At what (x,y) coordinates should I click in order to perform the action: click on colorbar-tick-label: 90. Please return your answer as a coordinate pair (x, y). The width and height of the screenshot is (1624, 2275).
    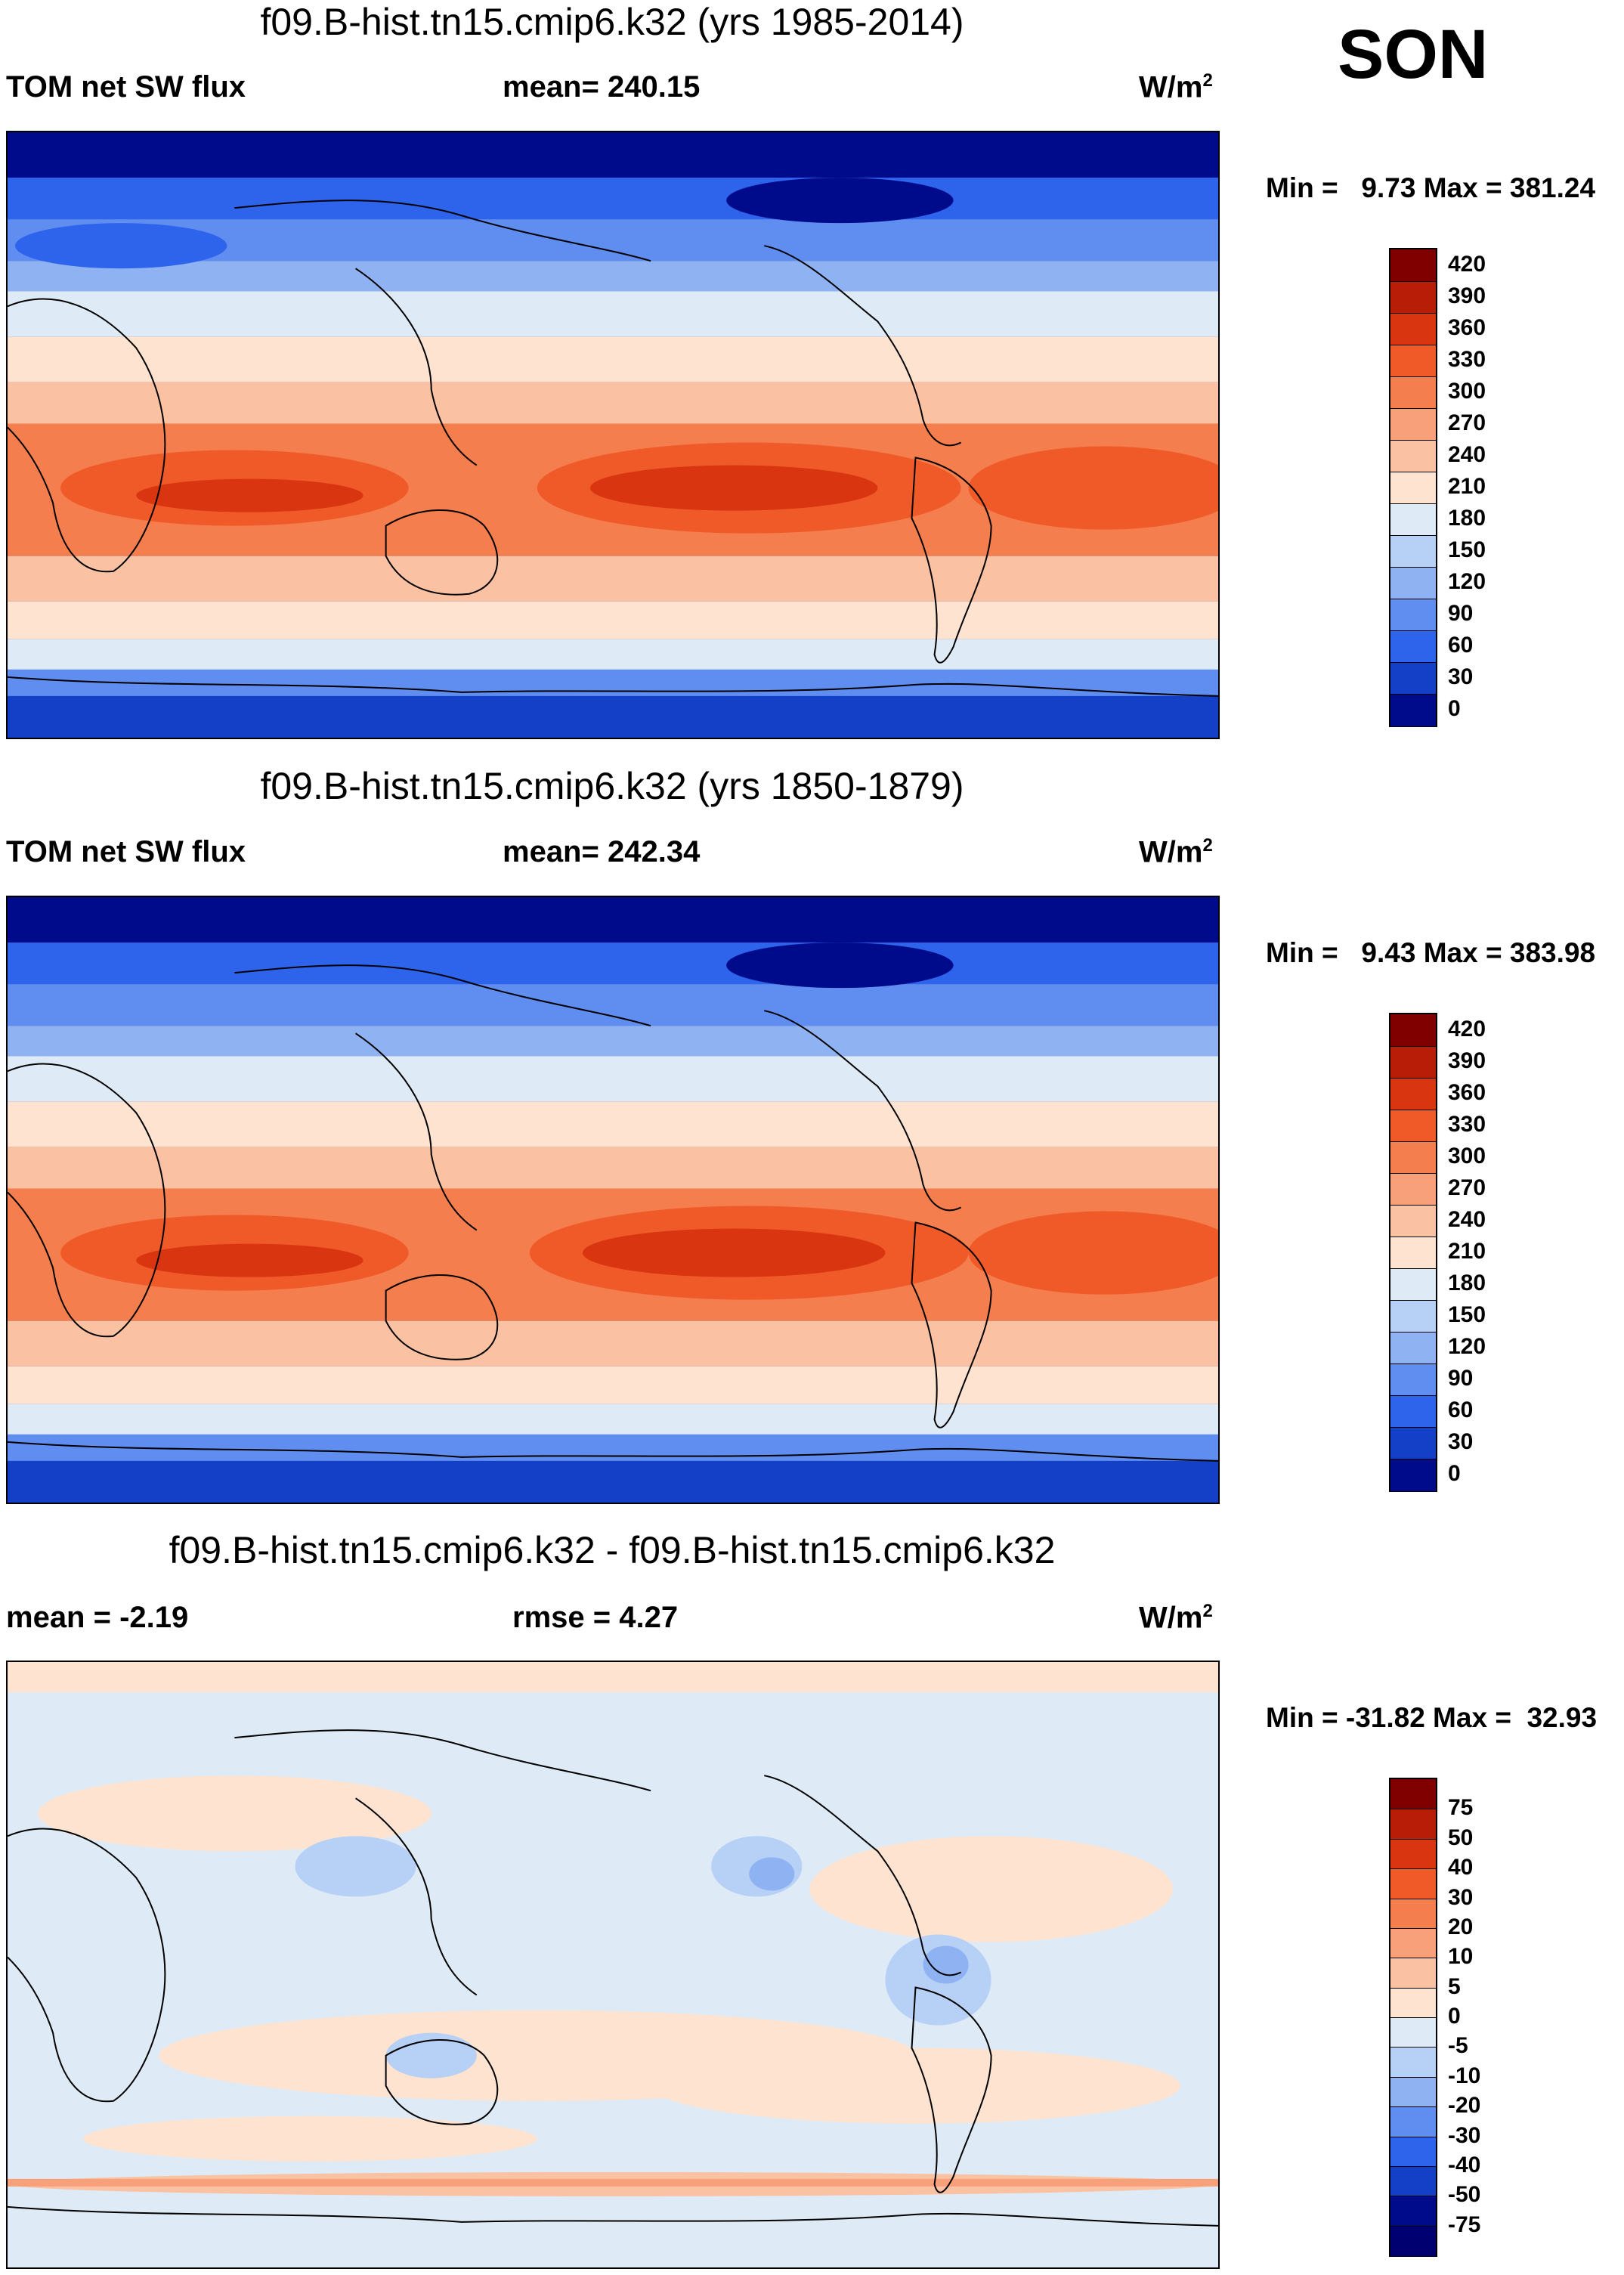
    Looking at the image, I should click on (1461, 1378).